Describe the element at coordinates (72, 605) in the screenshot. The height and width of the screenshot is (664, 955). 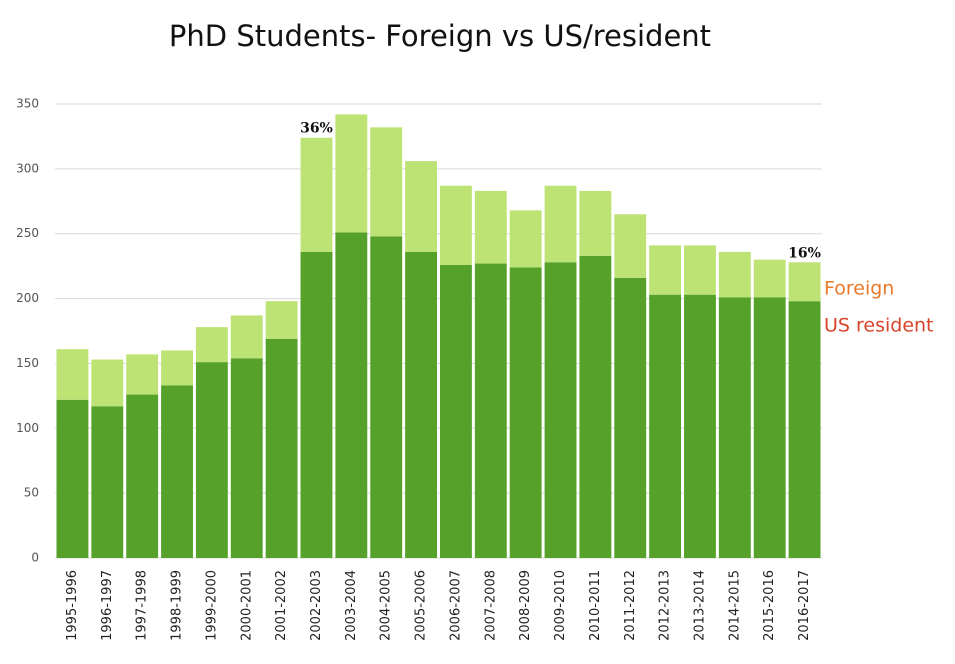
I see `x-tick-label: 1995-1996` at that location.